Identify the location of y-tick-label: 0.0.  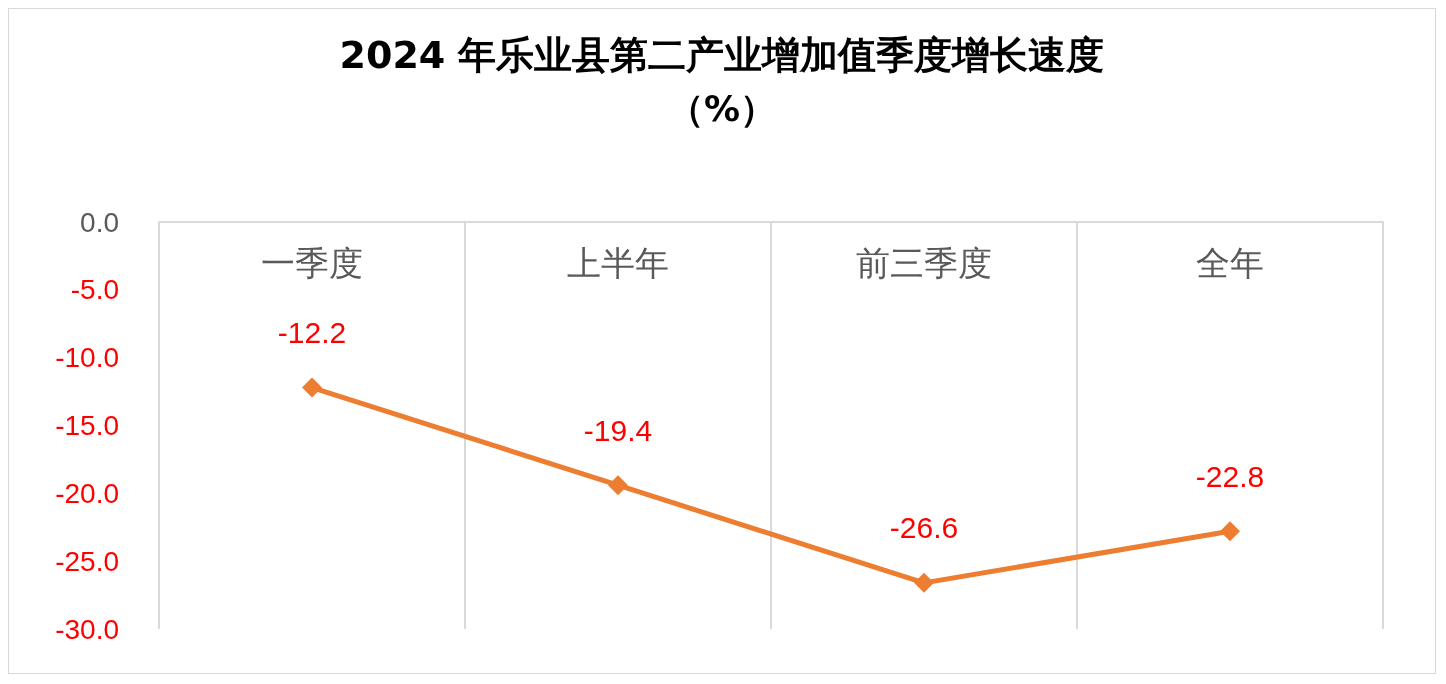
(99, 222).